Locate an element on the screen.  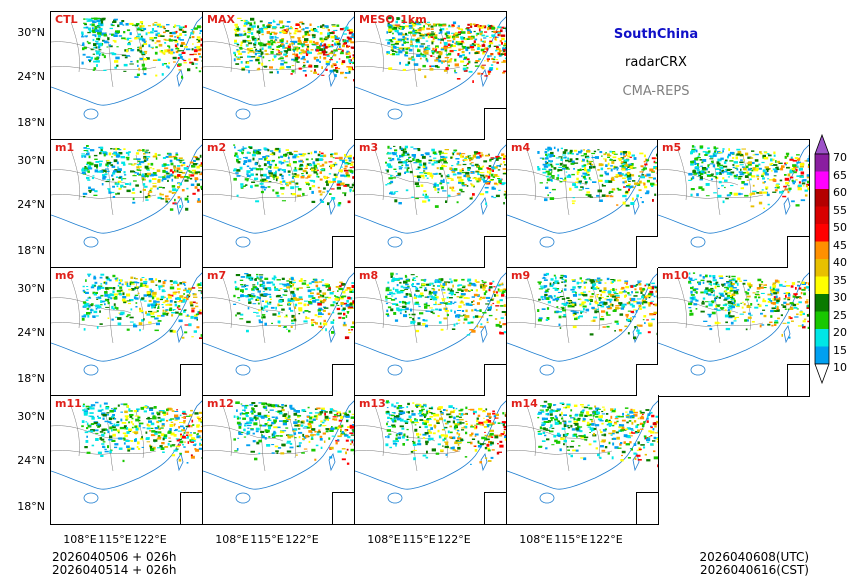
panel-label: CTL is located at coordinates (66, 19).